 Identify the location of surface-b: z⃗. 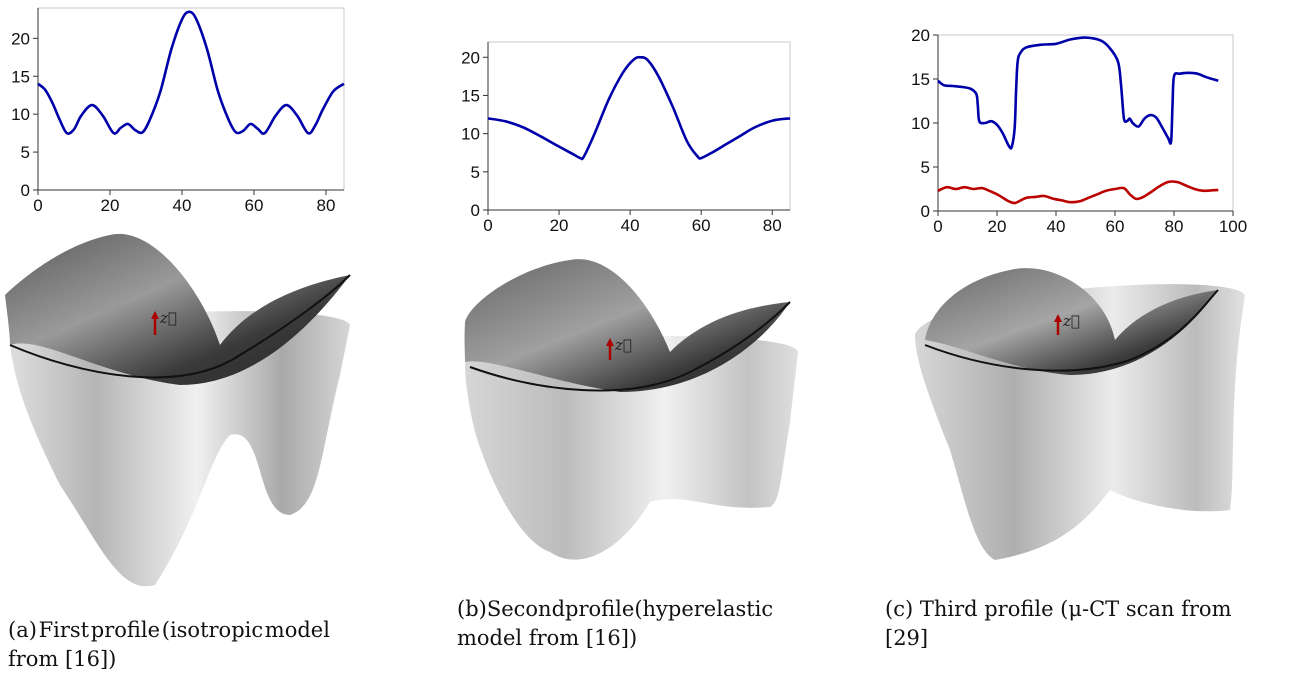
(635, 414).